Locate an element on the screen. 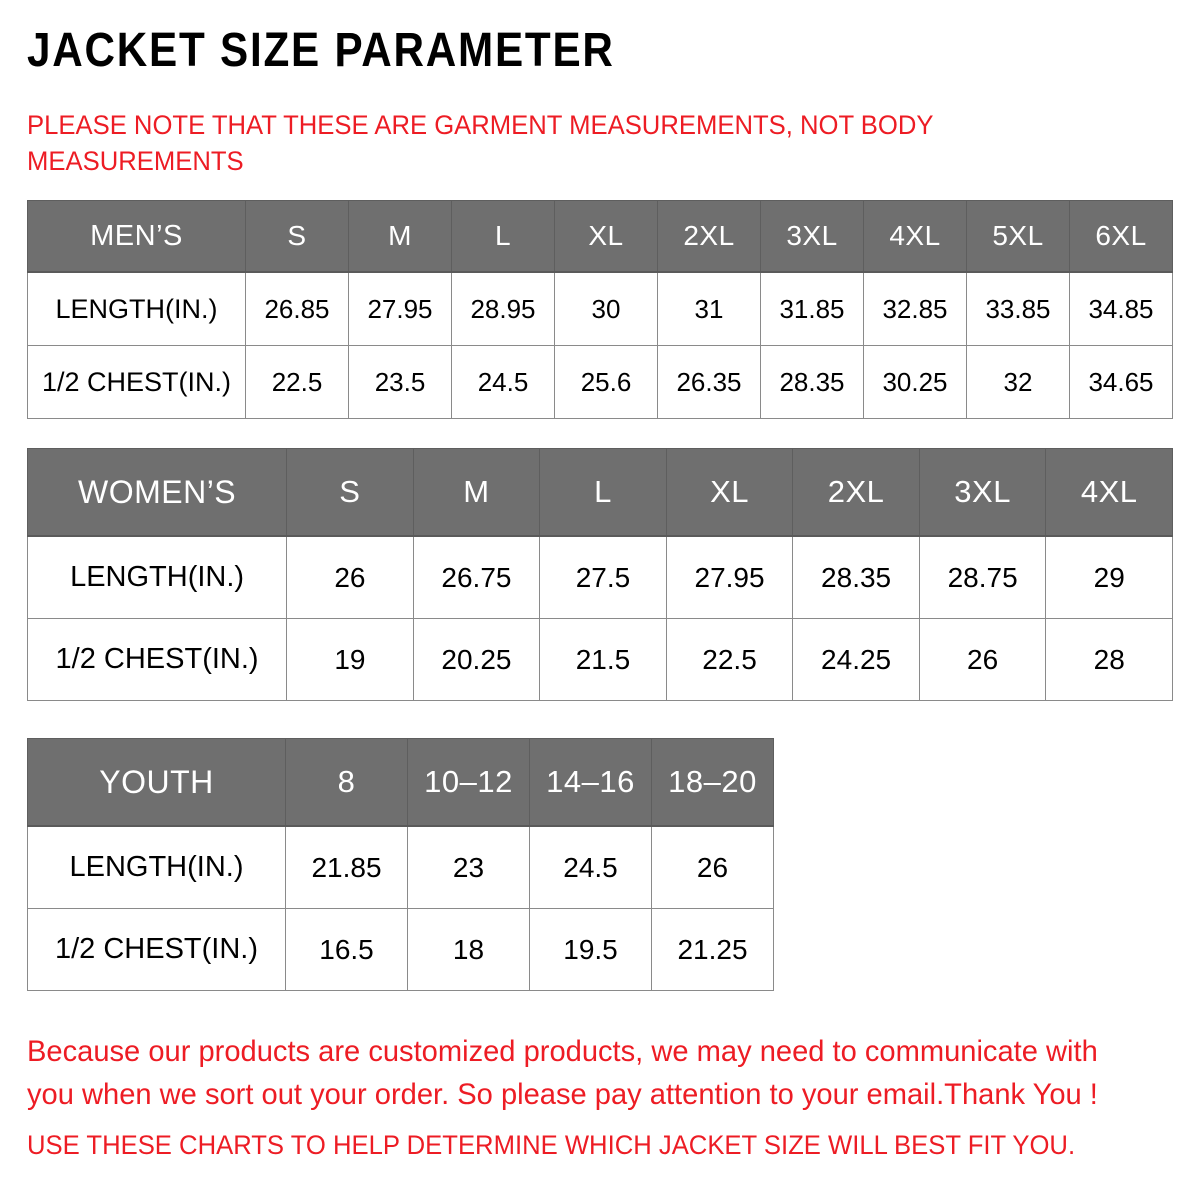 Image resolution: width=1200 pixels, height=1200 pixels. mens-length-m: 27.95 is located at coordinates (400, 308).